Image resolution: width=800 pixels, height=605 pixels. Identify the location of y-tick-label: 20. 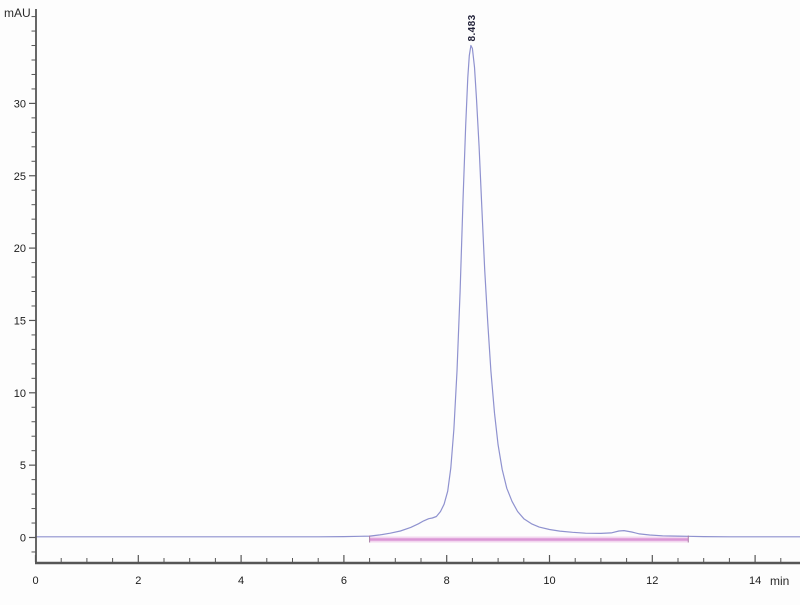
(20, 249).